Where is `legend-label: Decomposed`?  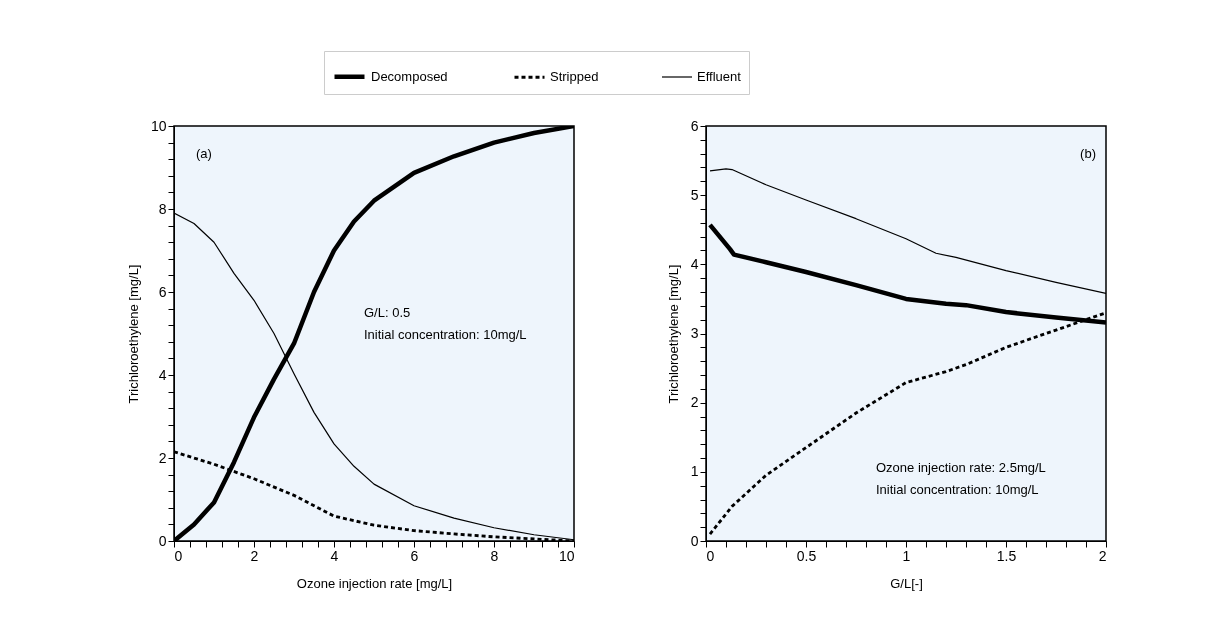 legend-label: Decomposed is located at coordinates (409, 76).